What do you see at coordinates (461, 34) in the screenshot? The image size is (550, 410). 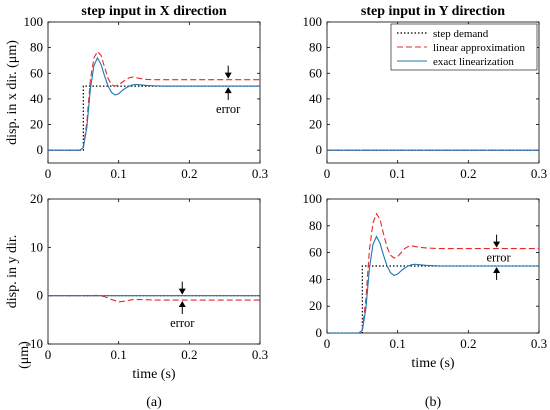 I see `legend-entry: step demand` at bounding box center [461, 34].